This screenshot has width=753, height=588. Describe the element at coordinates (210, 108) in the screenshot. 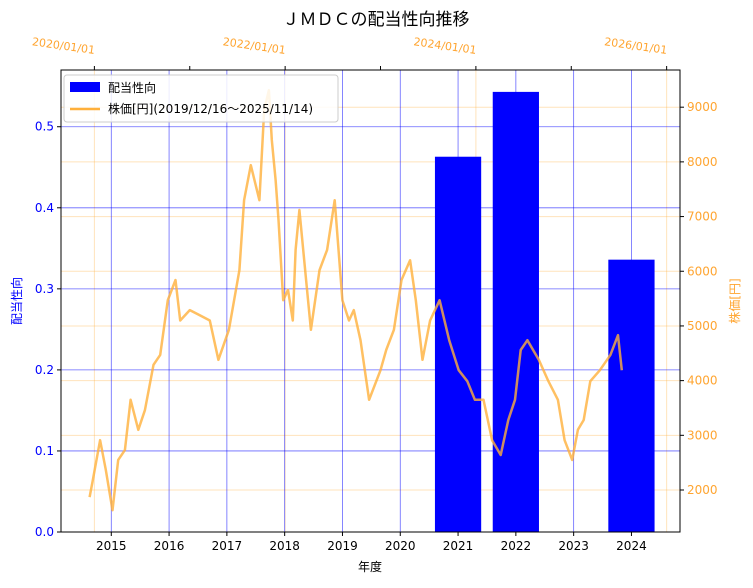

I see `legend-label-line: 株価[円](2019/12/16〜2025/11/14)` at that location.